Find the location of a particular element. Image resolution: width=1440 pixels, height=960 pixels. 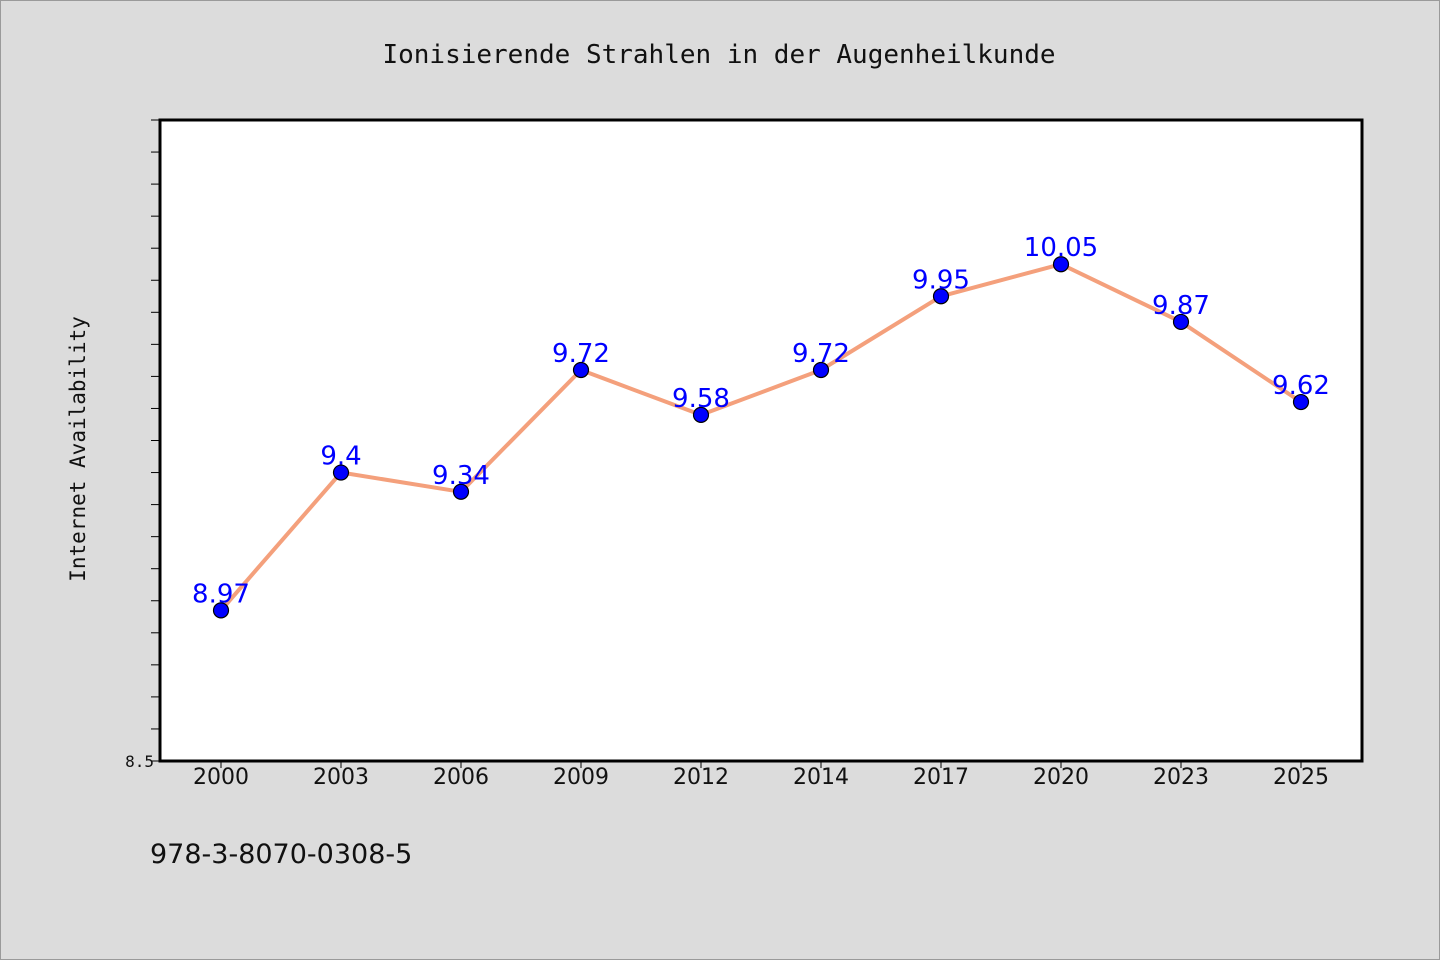

data-label: 9.4 is located at coordinates (340, 457).